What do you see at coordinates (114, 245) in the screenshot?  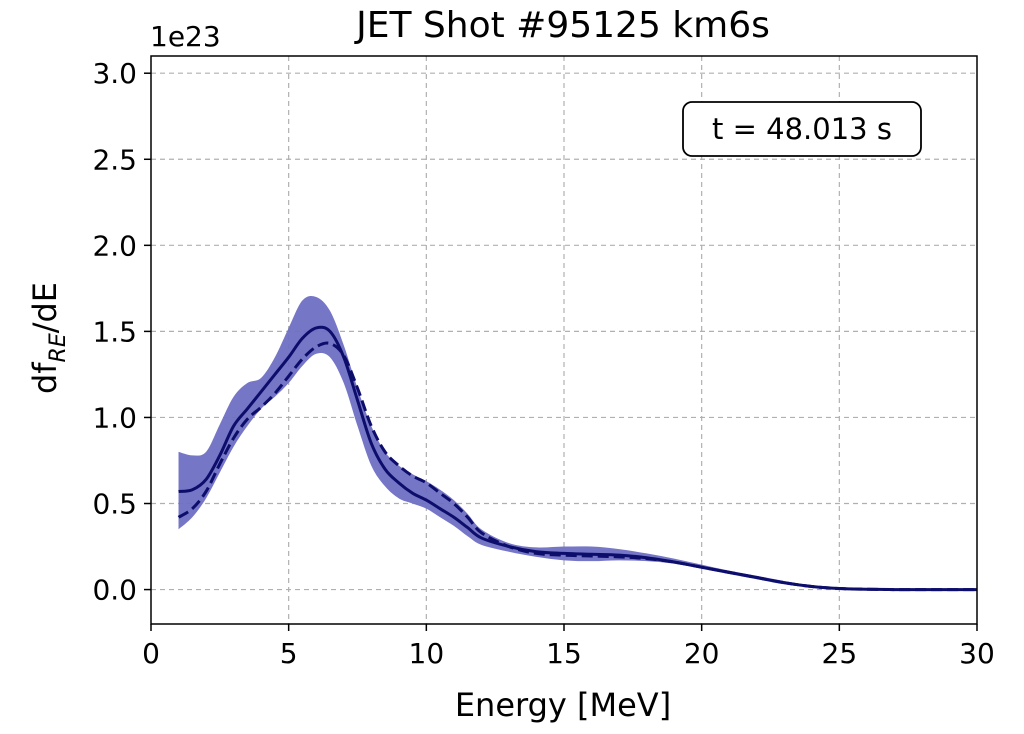 I see `y-tick-label-4: 2.0` at bounding box center [114, 245].